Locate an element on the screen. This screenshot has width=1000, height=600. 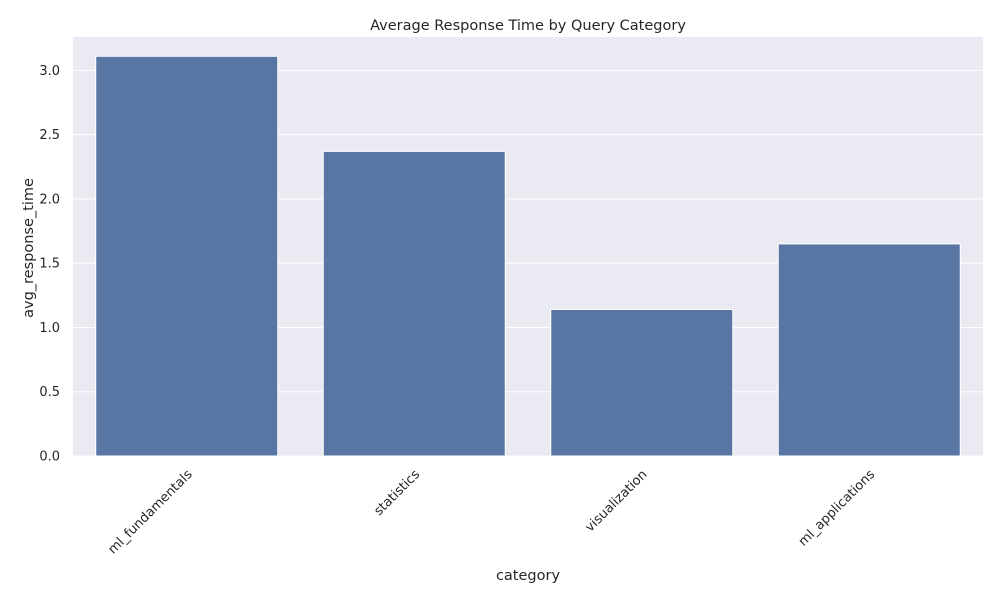
bar-ml-applications is located at coordinates (869, 350).